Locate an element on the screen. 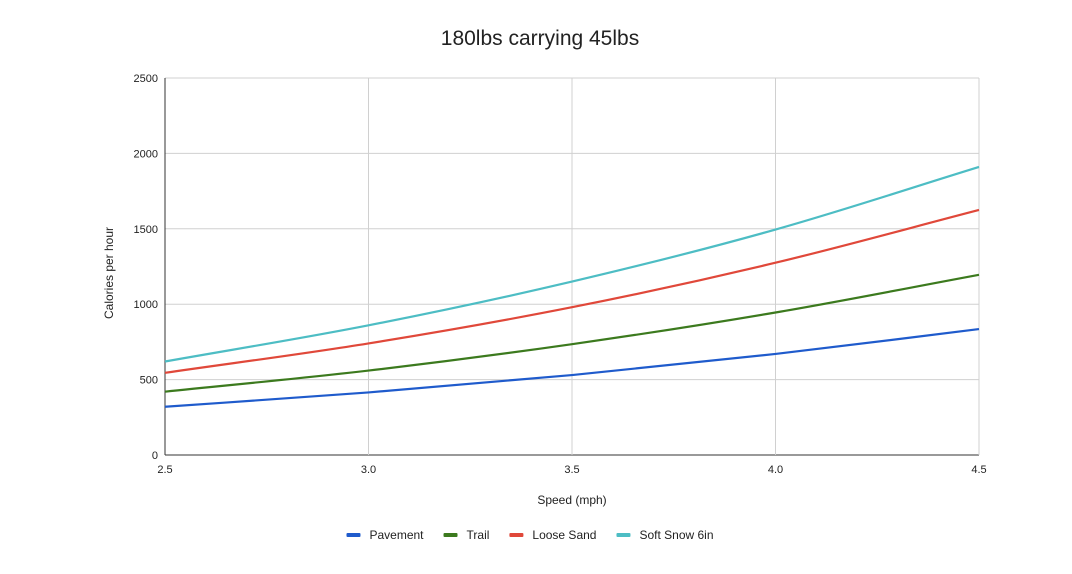  x-tick-label: 4.0 is located at coordinates (775, 470).